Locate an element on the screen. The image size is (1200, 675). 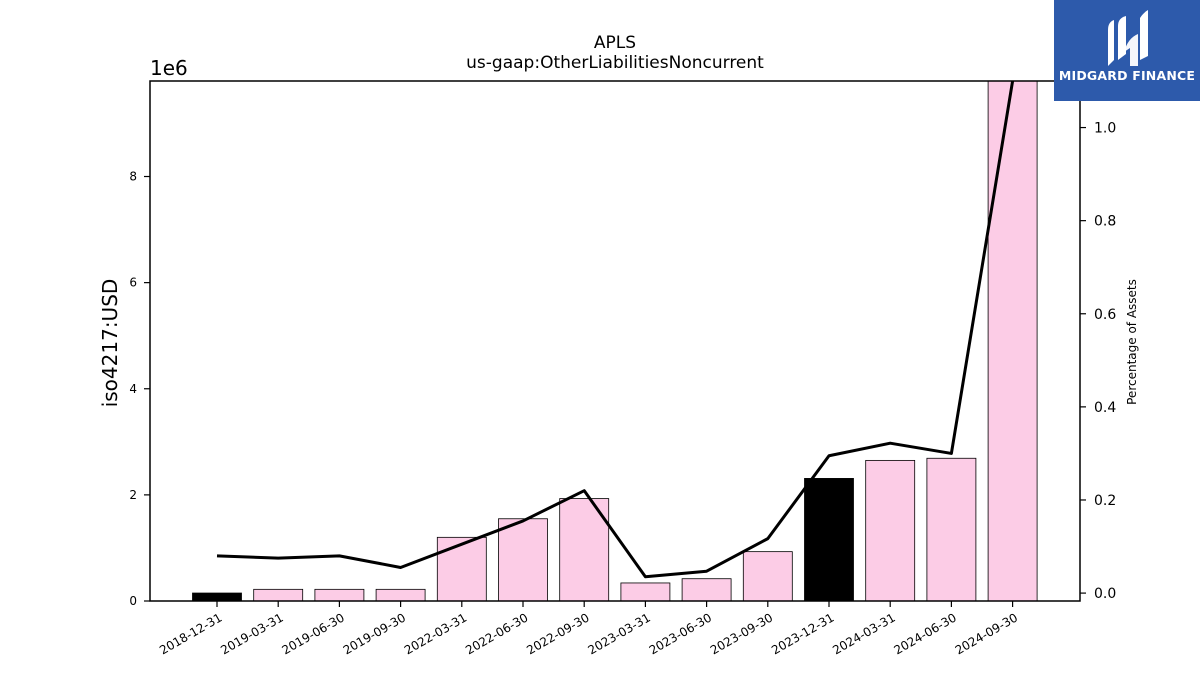
y2-tick-label: 1.0 is located at coordinates (1105, 129).